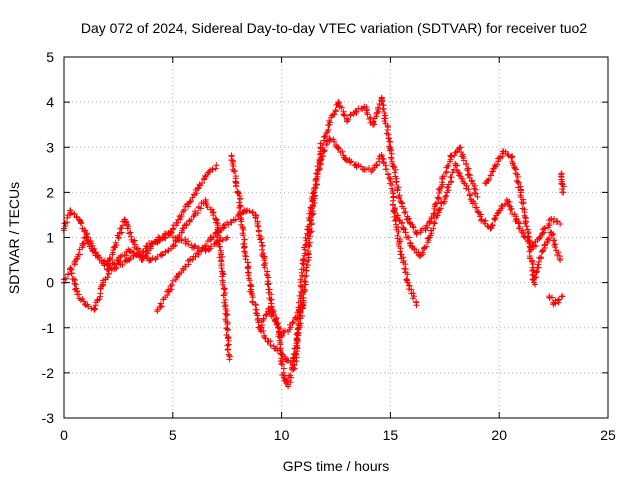 The height and width of the screenshot is (480, 640). Describe the element at coordinates (50, 192) in the screenshot. I see `y-tick-label: 2` at that location.